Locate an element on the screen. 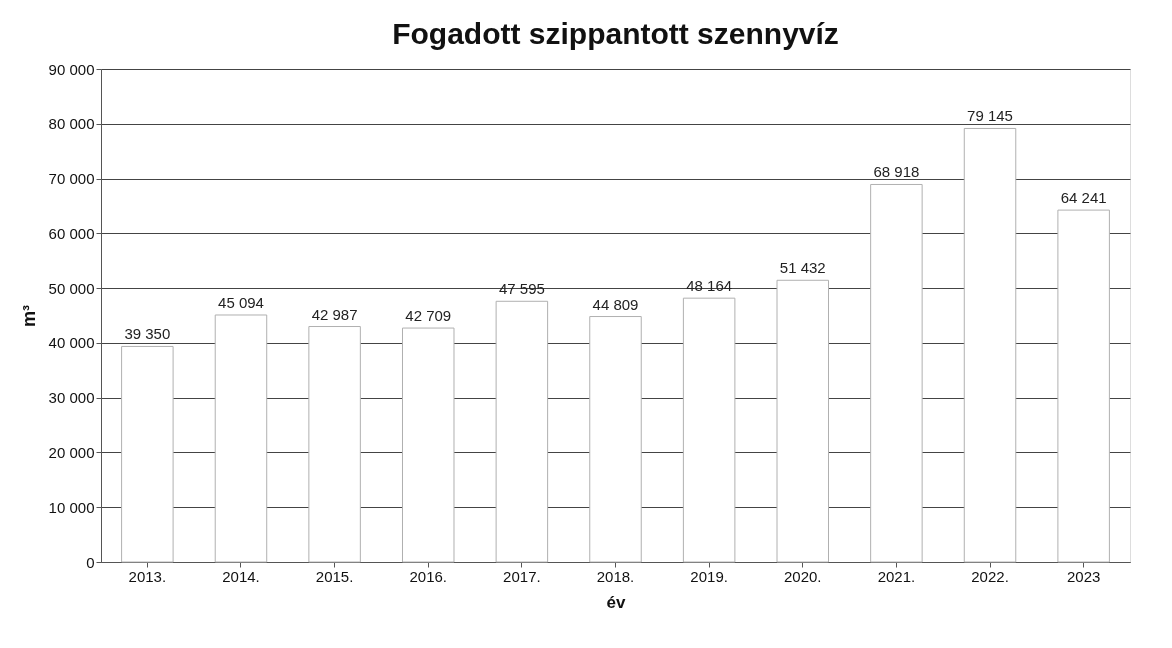 This screenshot has height=648, width=1172. y-tick-label: 60 000 is located at coordinates (71, 233).